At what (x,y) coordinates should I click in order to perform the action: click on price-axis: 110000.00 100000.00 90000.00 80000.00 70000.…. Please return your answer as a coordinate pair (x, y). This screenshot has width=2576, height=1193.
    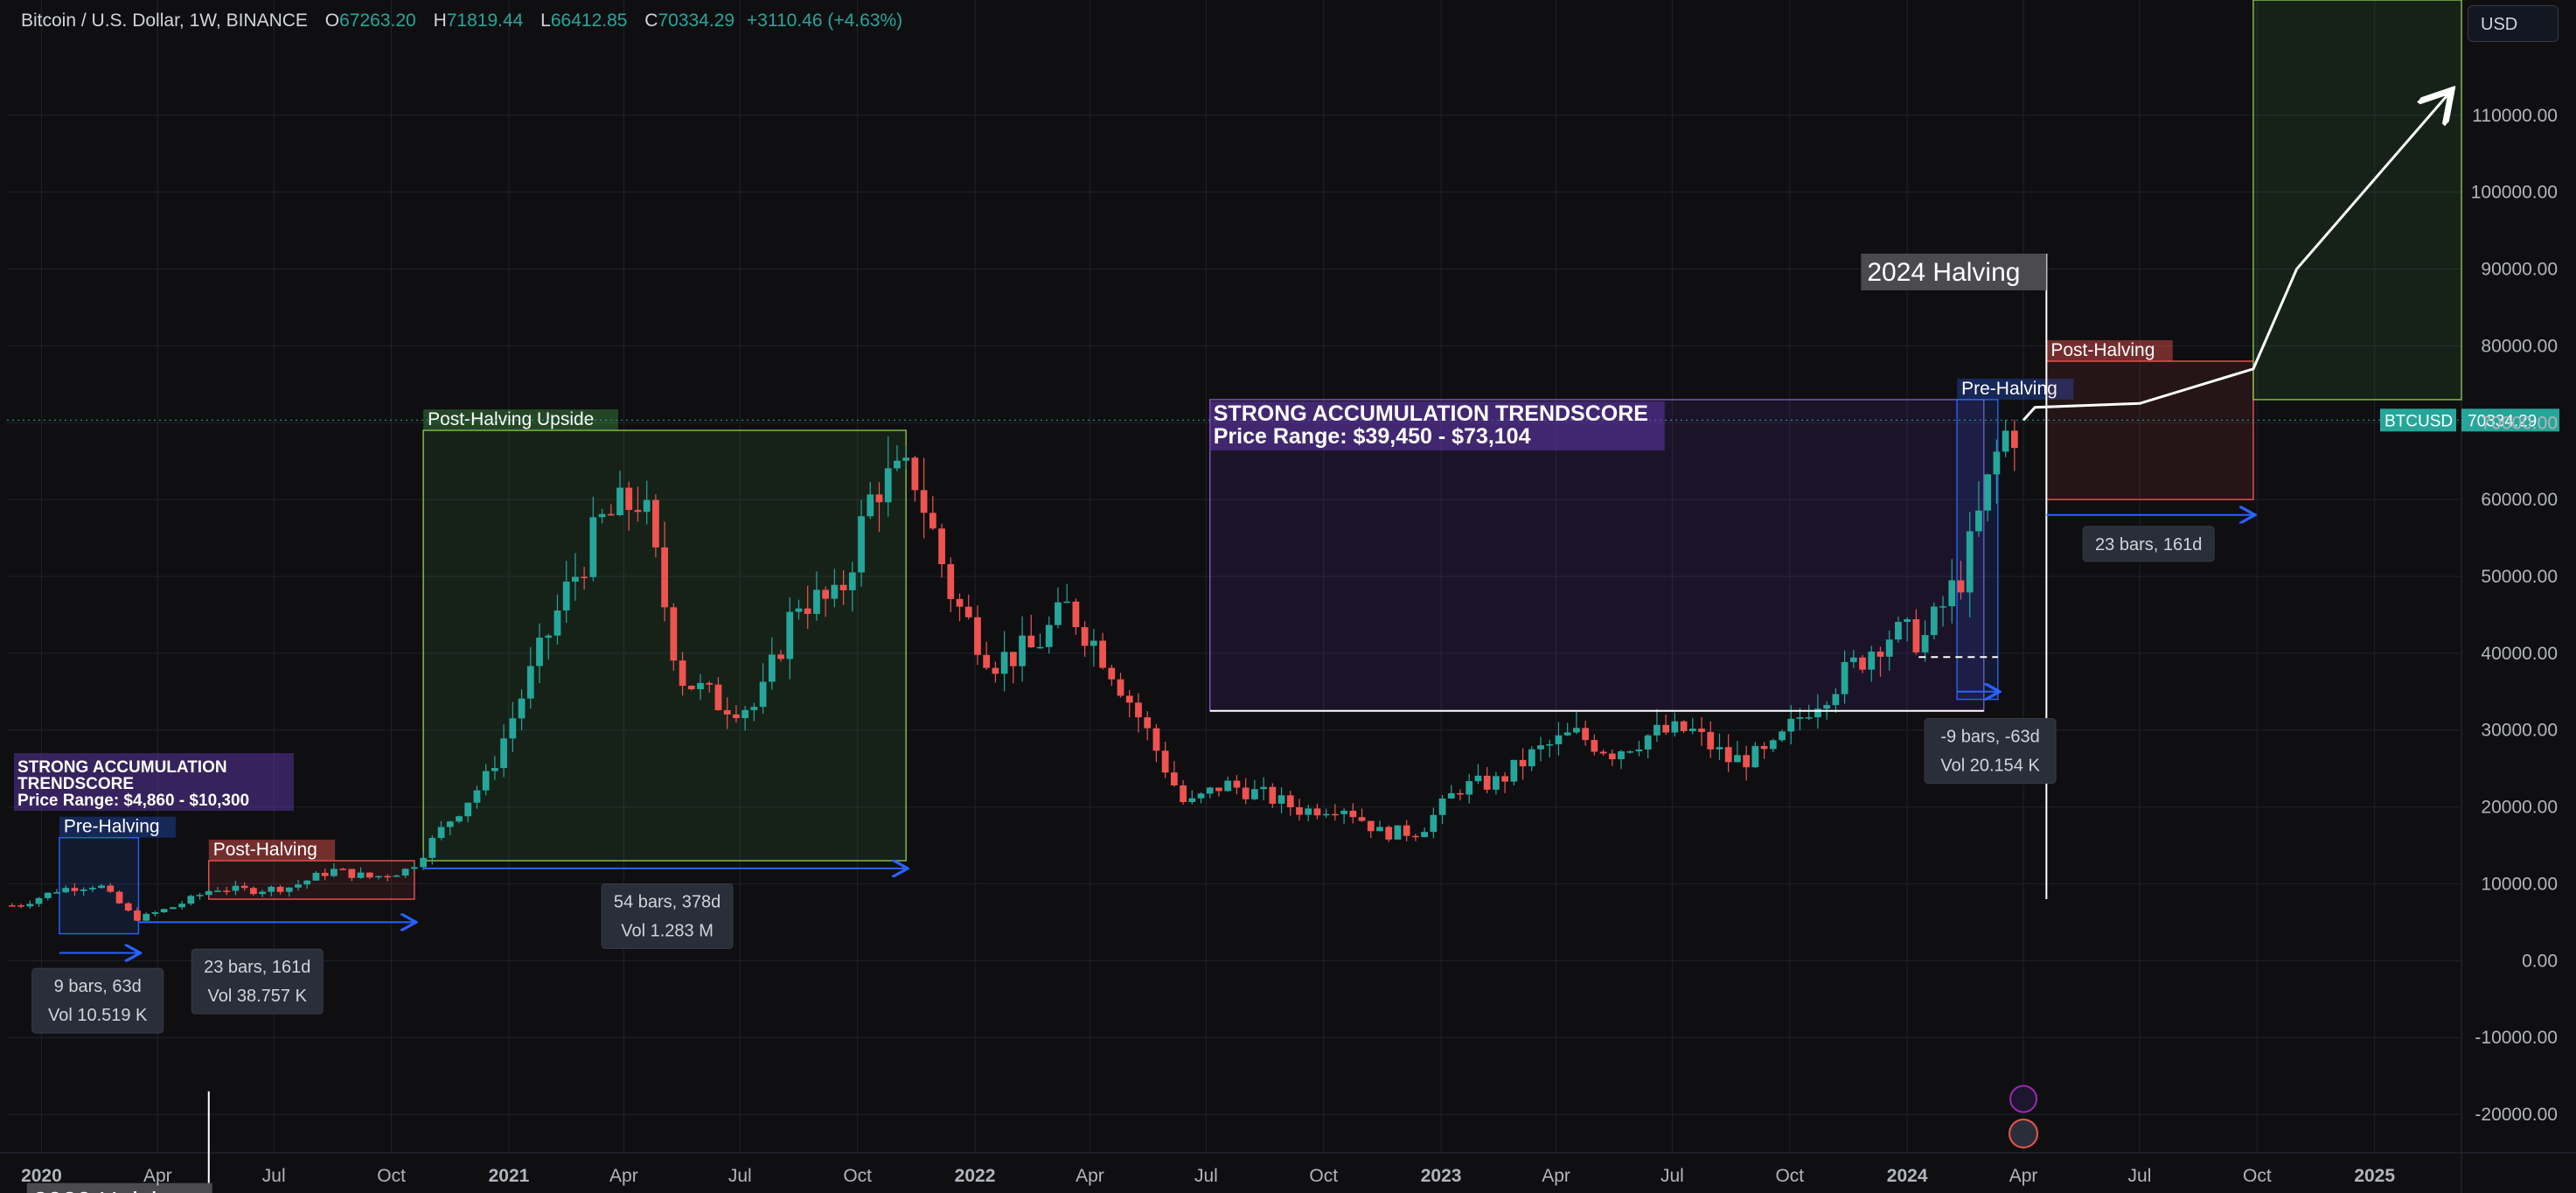
    Looking at the image, I should click on (2514, 615).